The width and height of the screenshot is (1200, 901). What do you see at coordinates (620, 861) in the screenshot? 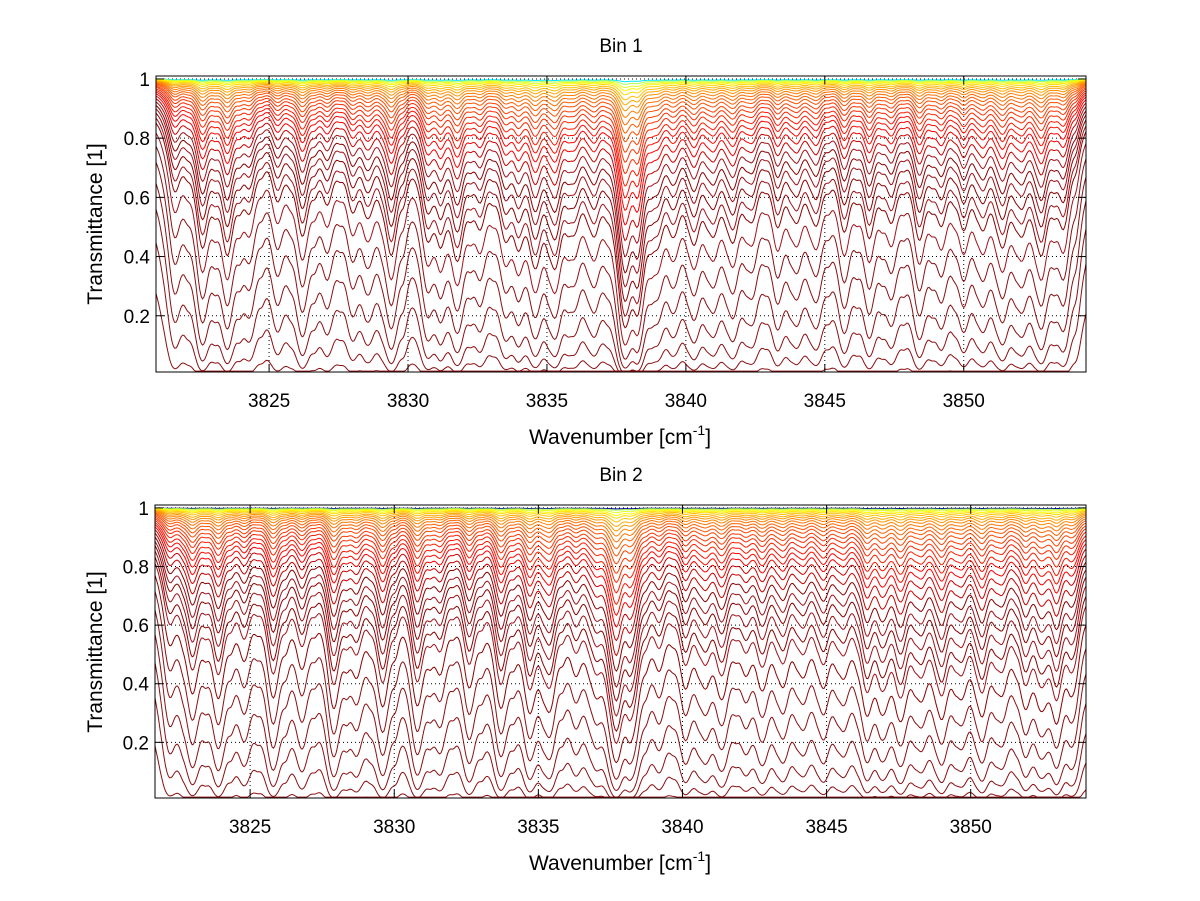
I see `x-axis-label: Wavenumber [cm-1]` at bounding box center [620, 861].